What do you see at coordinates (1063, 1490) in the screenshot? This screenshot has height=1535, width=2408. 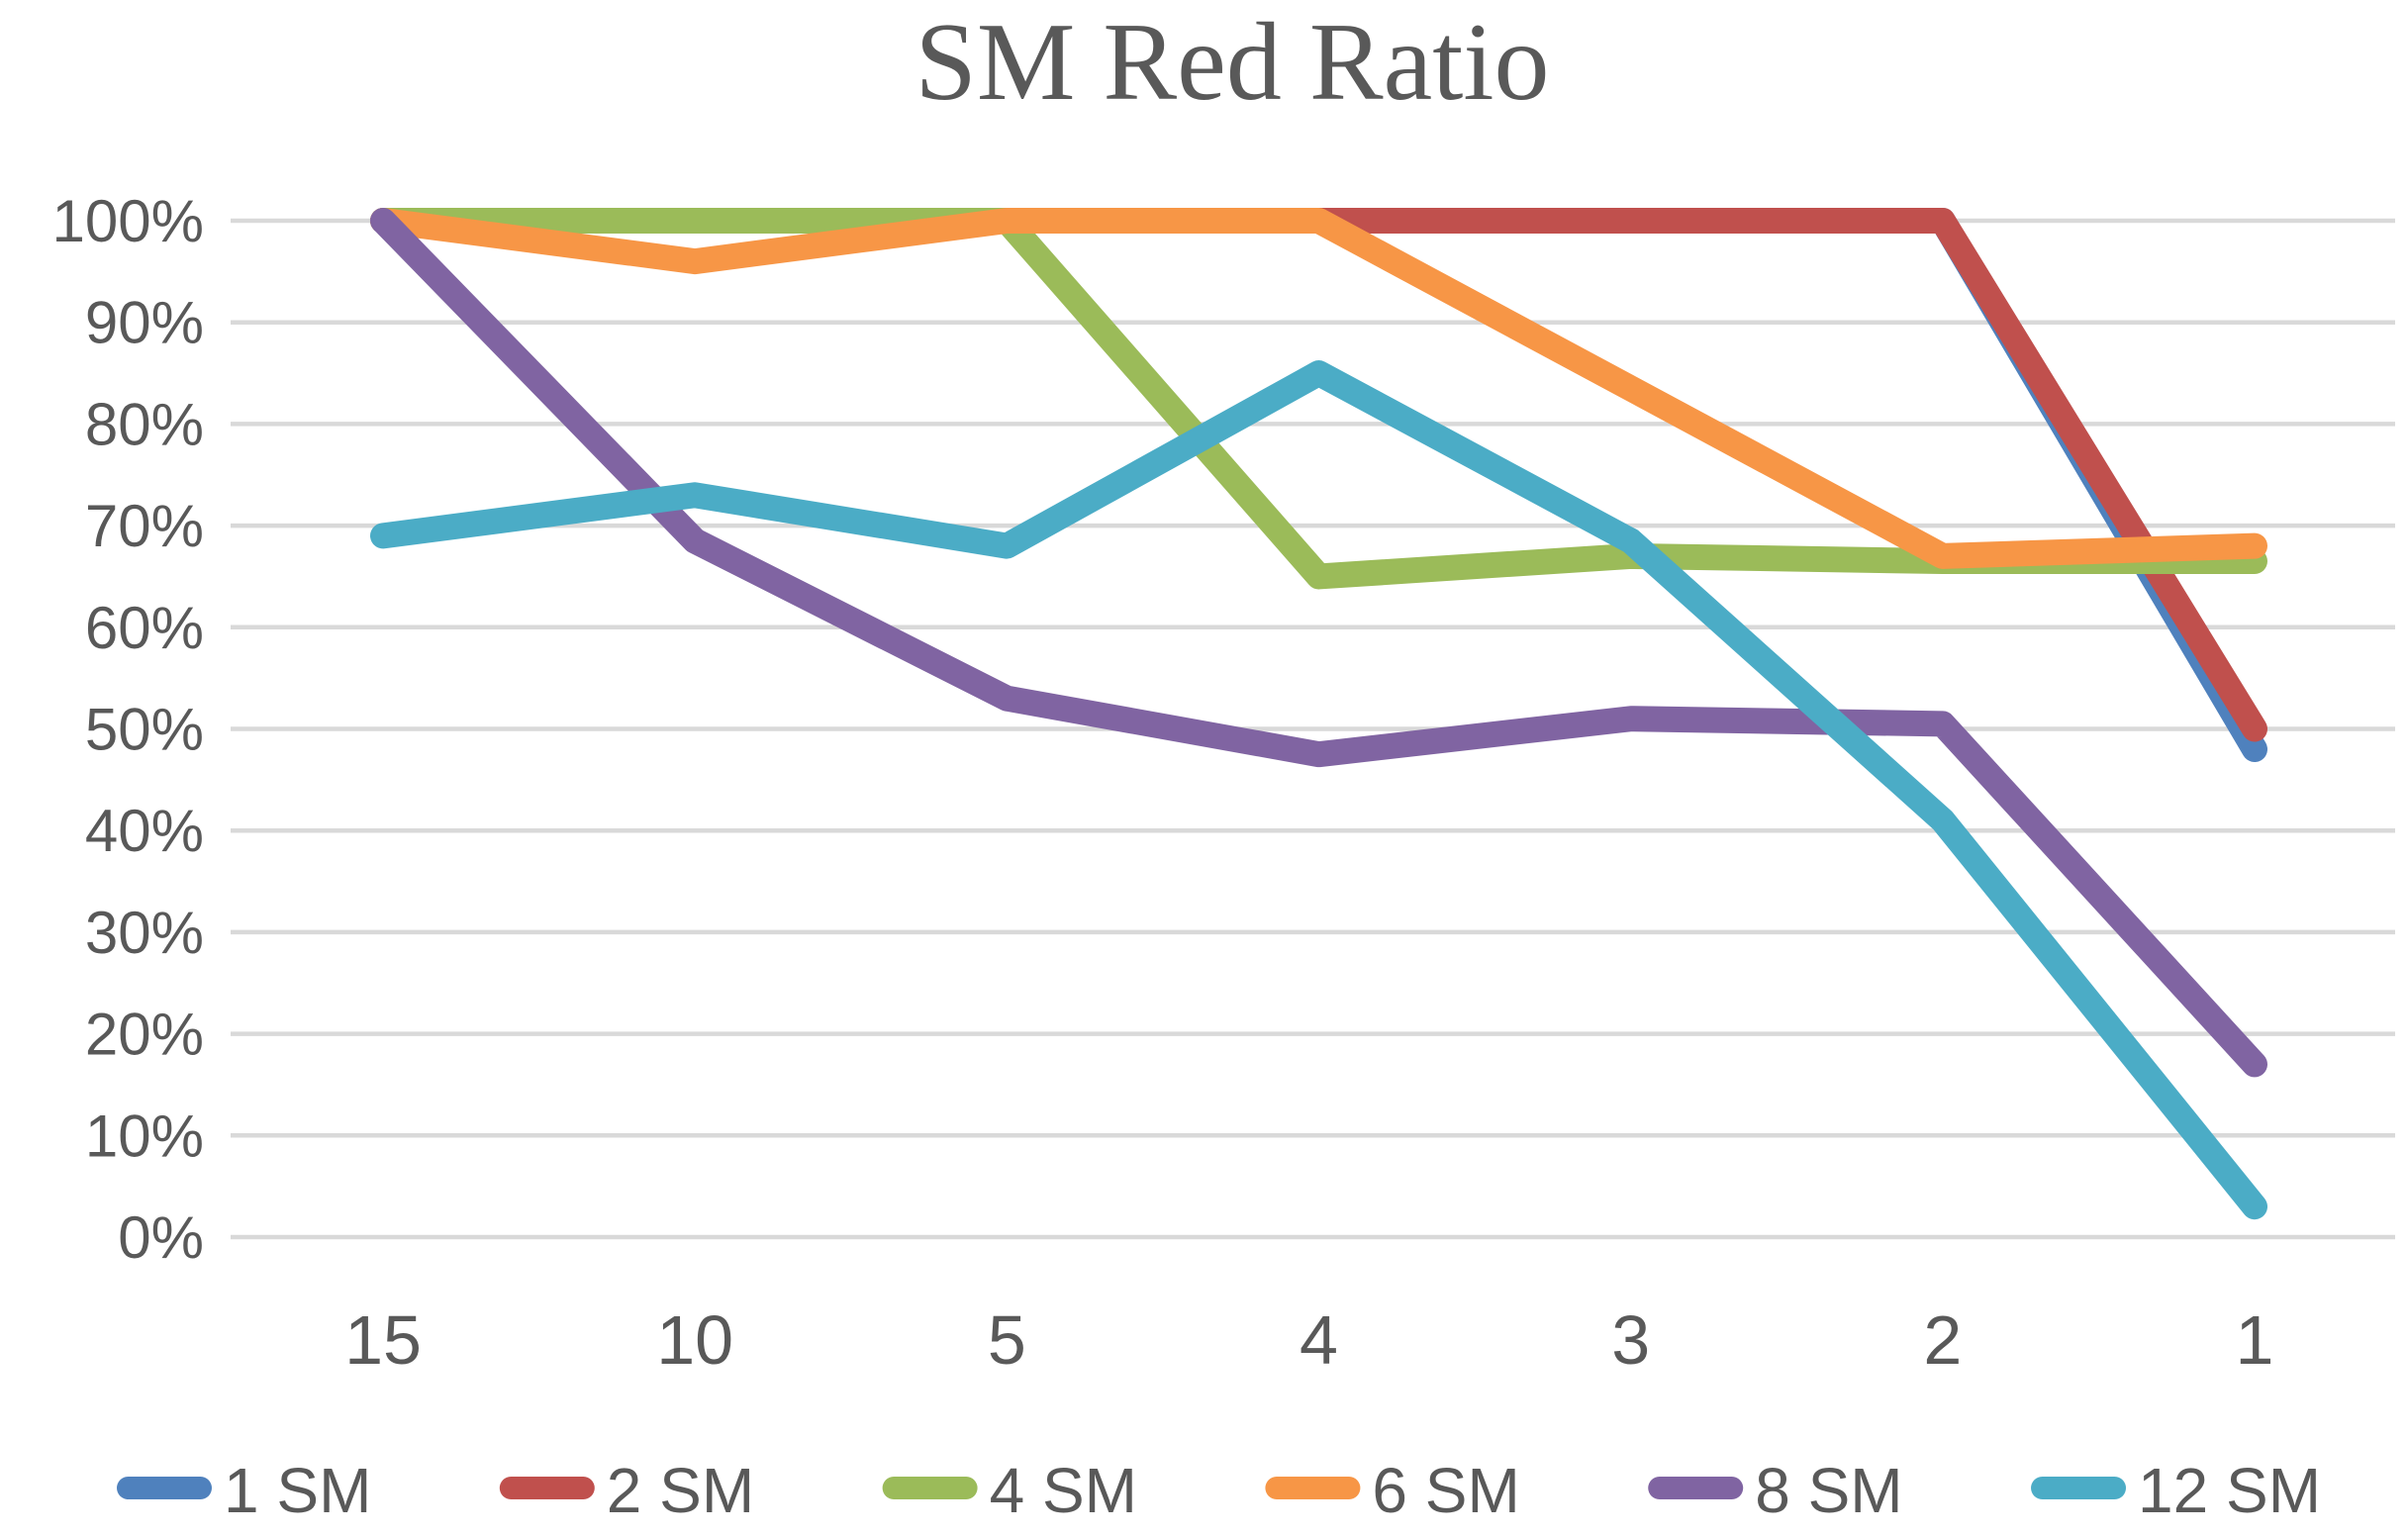 I see `legend-label: 4 SM` at bounding box center [1063, 1490].